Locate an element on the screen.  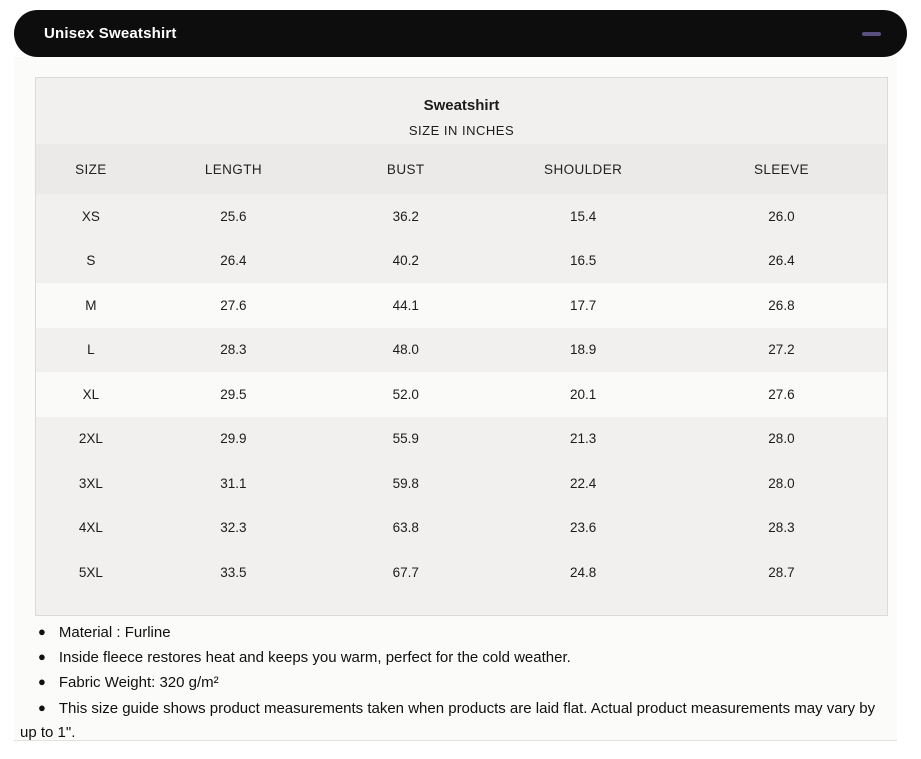
cell-length: 29.9 is located at coordinates (233, 439).